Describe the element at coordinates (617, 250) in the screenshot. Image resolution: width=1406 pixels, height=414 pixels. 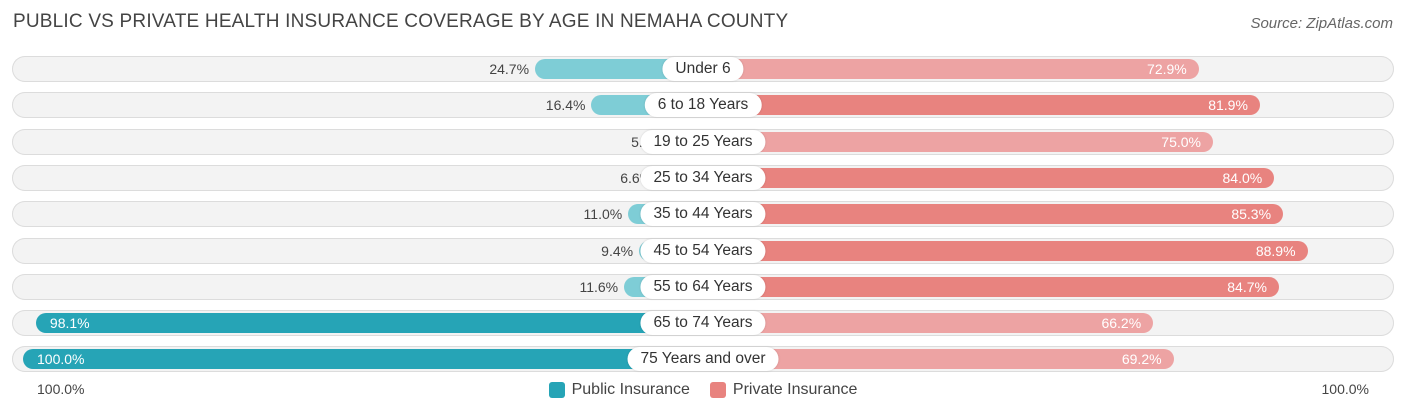
I see `public-value-label: 9.4%` at that location.